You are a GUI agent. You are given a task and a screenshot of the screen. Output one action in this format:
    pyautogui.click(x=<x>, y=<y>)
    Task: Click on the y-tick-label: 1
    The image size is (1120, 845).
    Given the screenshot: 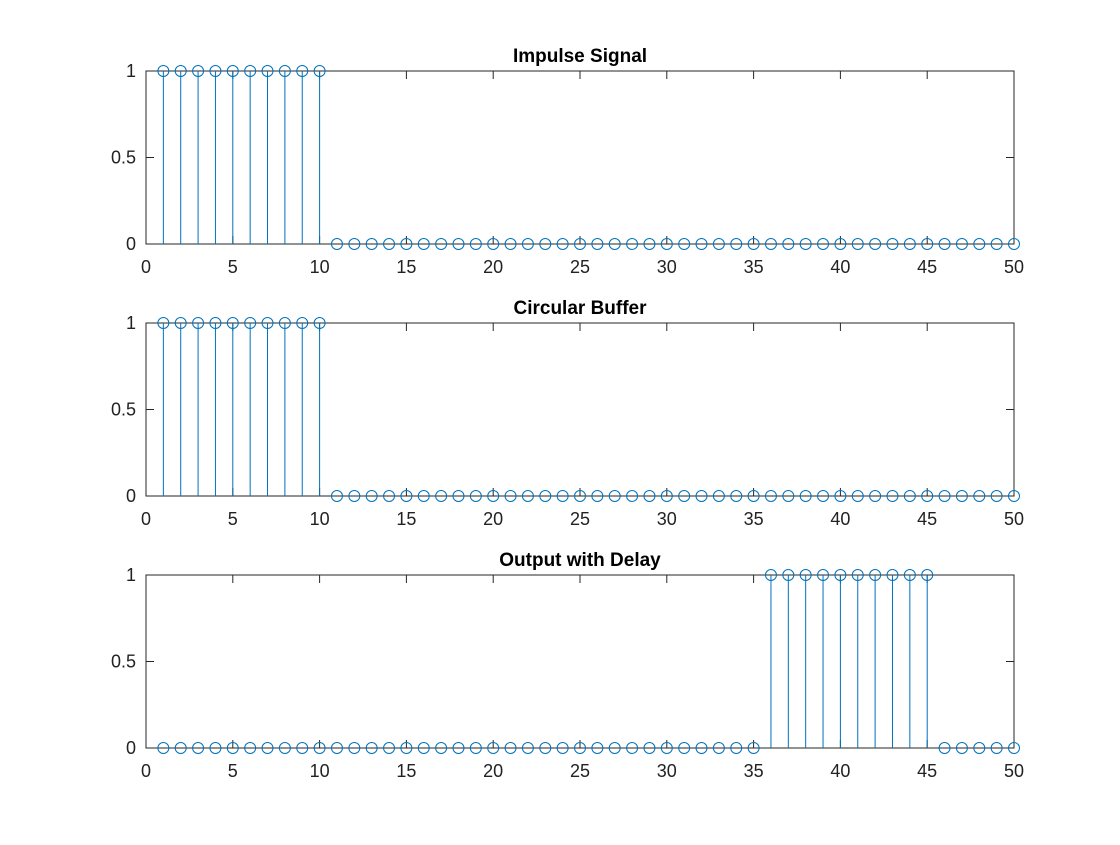 What is the action you would take?
    pyautogui.click(x=131, y=575)
    